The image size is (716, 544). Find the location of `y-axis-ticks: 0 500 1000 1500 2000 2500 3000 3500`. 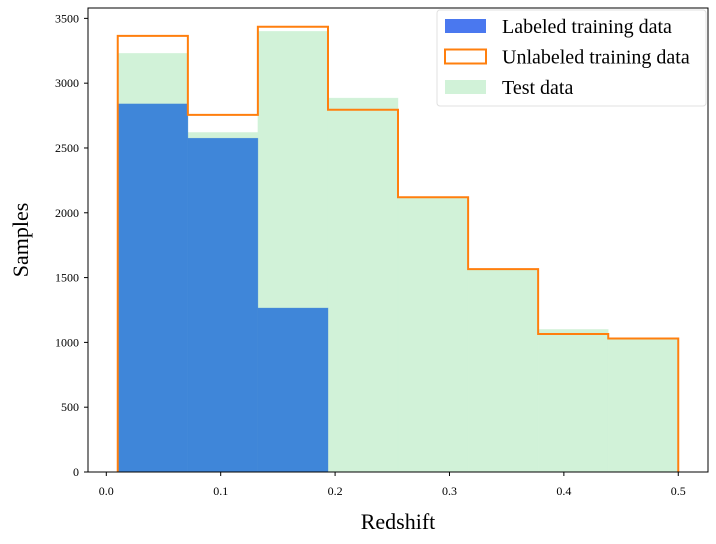

y-axis-ticks: 0 500 1000 1500 2000 2500 3000 3500 is located at coordinates (71, 245).